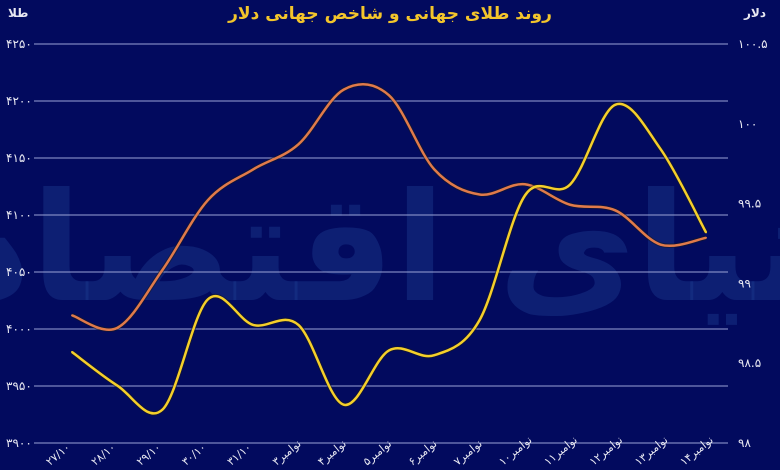  Describe the element at coordinates (19, 329) in the screenshot. I see `left-tick-label: ۴۰۰۰` at that location.